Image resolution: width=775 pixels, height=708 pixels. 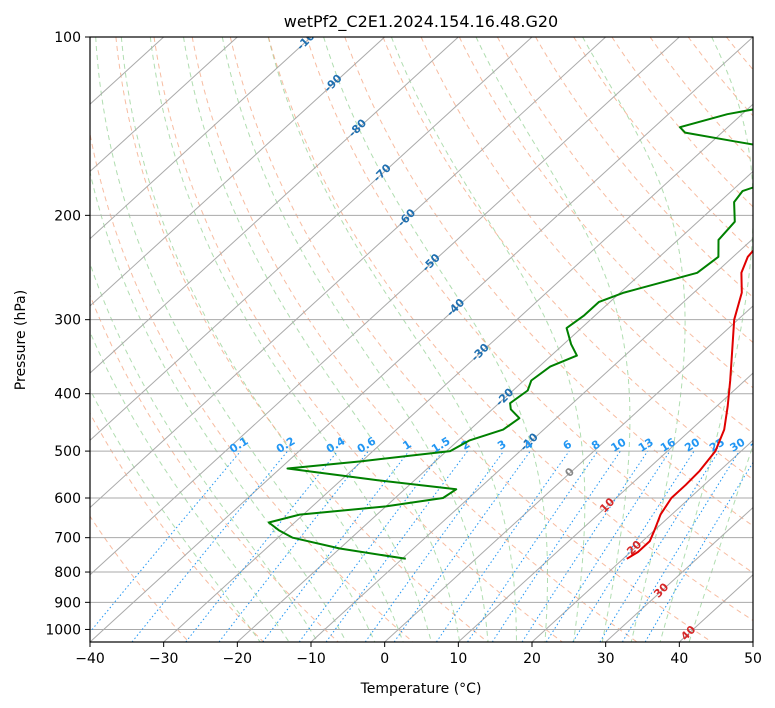 What do you see at coordinates (90, 659) in the screenshot?
I see `x-tick-label: −40` at bounding box center [90, 659].